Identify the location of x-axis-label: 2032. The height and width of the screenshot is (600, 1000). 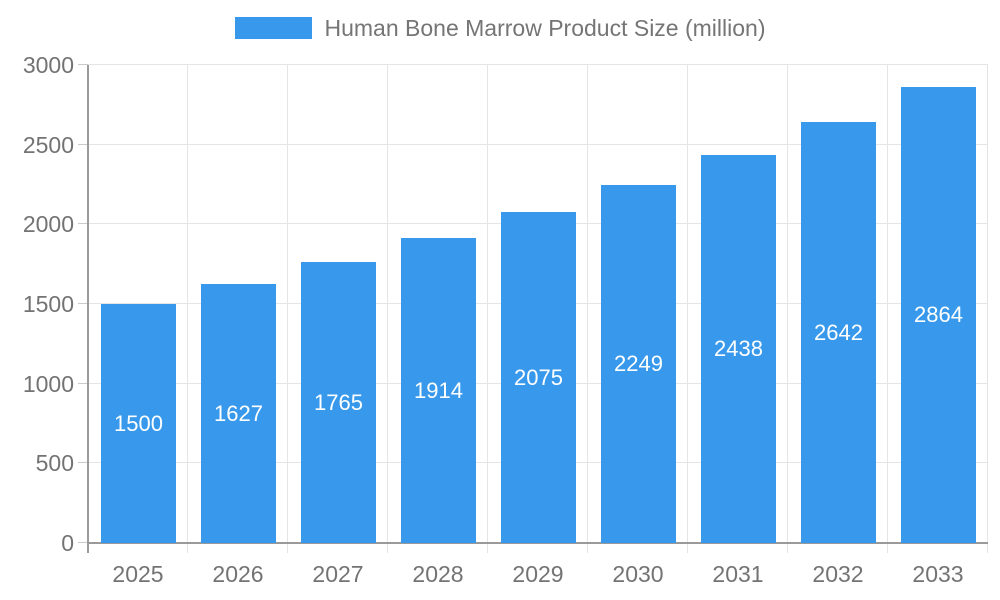
(838, 574).